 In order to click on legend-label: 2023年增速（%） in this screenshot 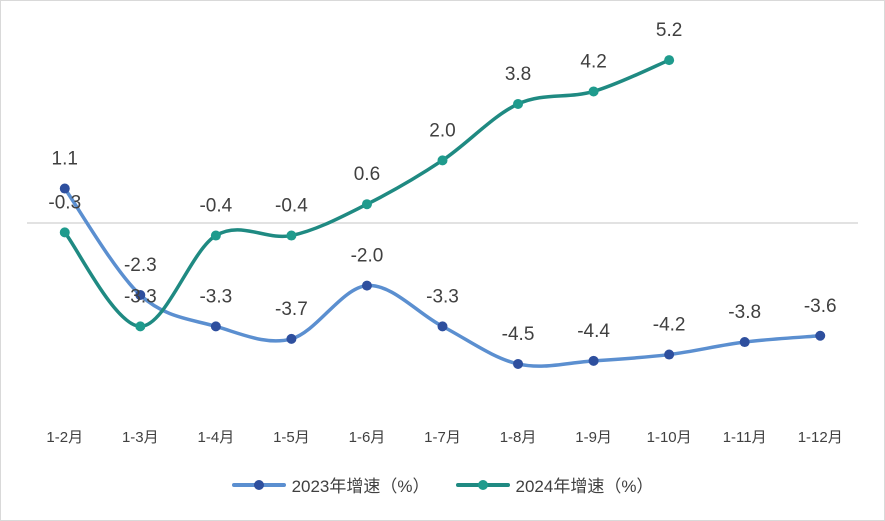, I will do `click(360, 486)`.